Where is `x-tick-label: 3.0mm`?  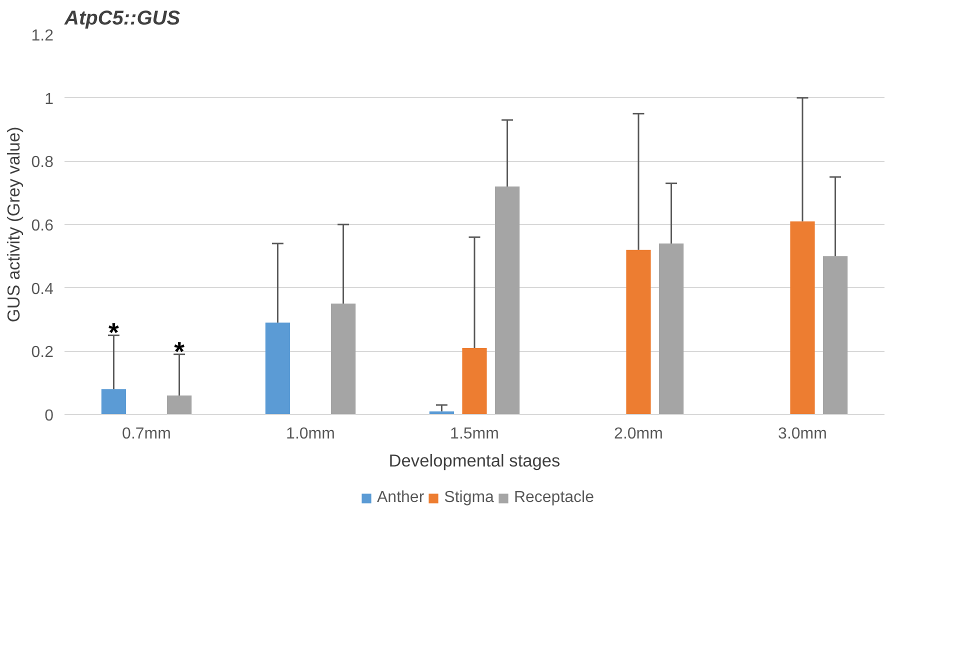 x-tick-label: 3.0mm is located at coordinates (802, 434).